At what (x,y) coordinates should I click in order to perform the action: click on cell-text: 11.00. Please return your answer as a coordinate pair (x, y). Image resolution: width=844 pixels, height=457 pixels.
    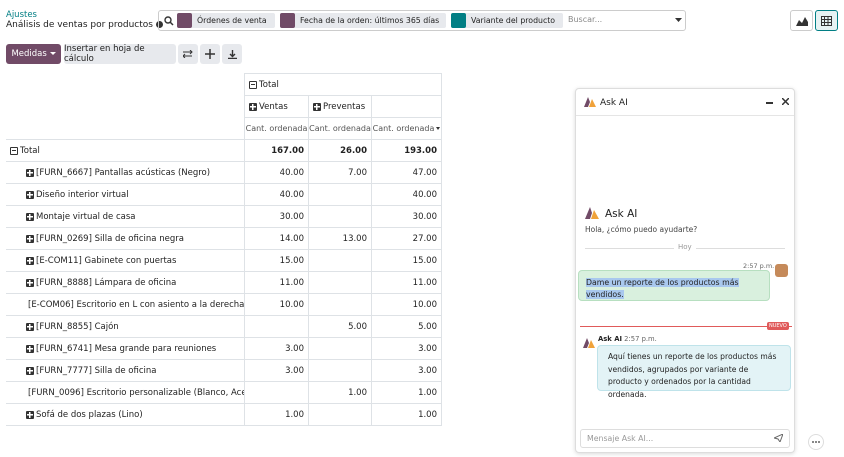
    Looking at the image, I should click on (424, 282).